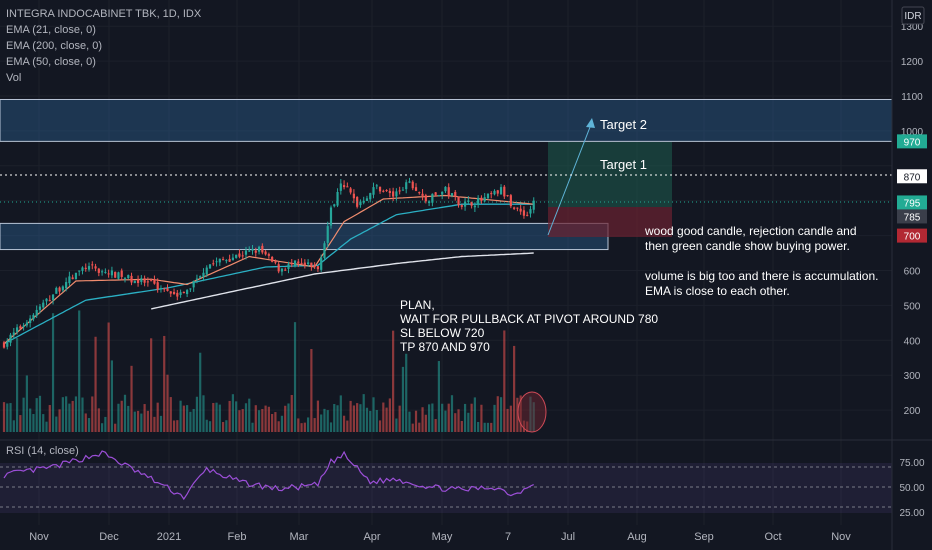 The height and width of the screenshot is (550, 932). I want to click on currency-badge, so click(913, 15).